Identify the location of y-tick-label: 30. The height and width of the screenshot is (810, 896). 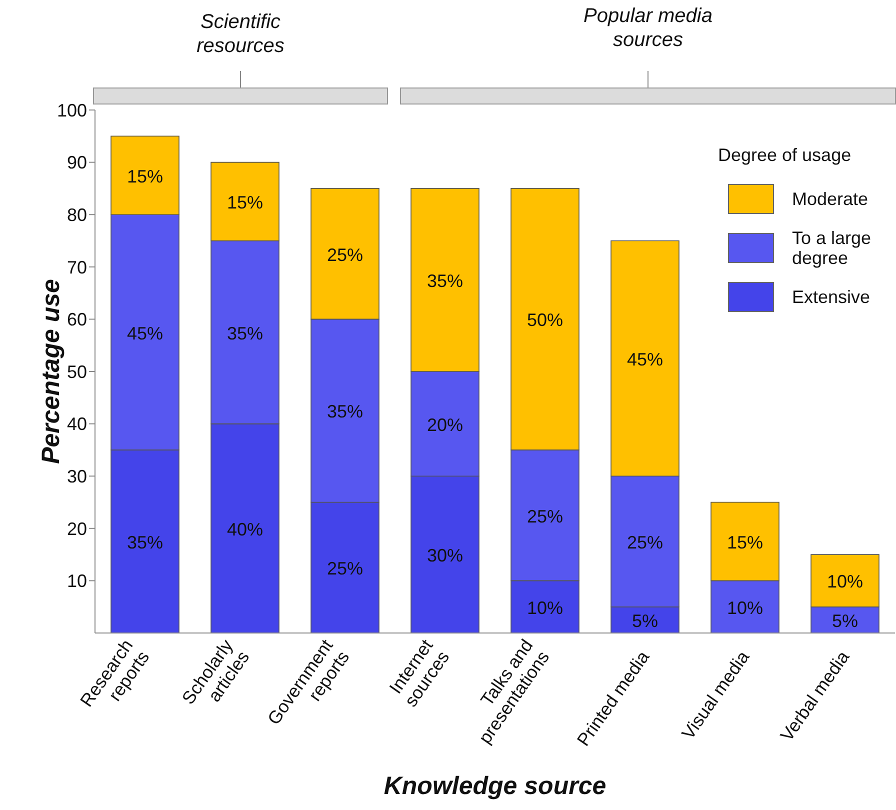
(76, 476).